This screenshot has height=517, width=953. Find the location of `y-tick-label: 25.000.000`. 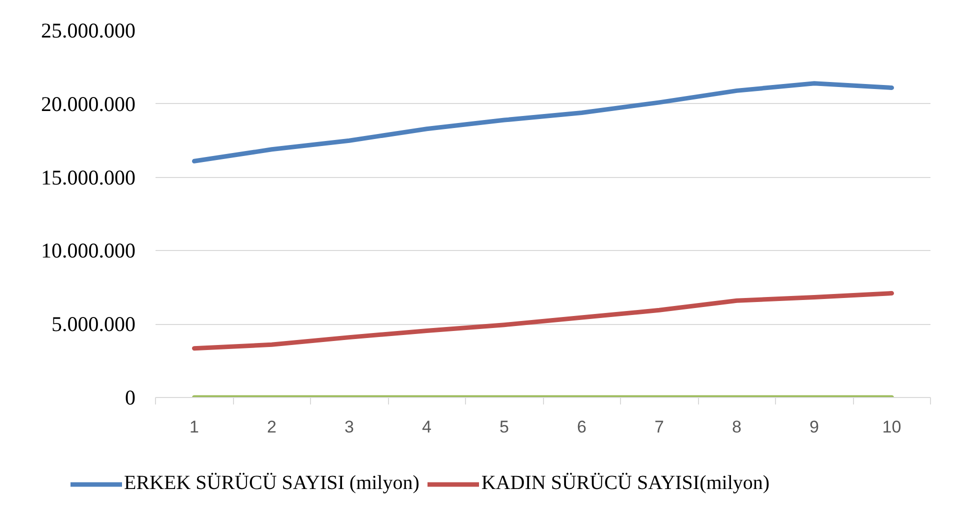

y-tick-label: 25.000.000 is located at coordinates (88, 30).